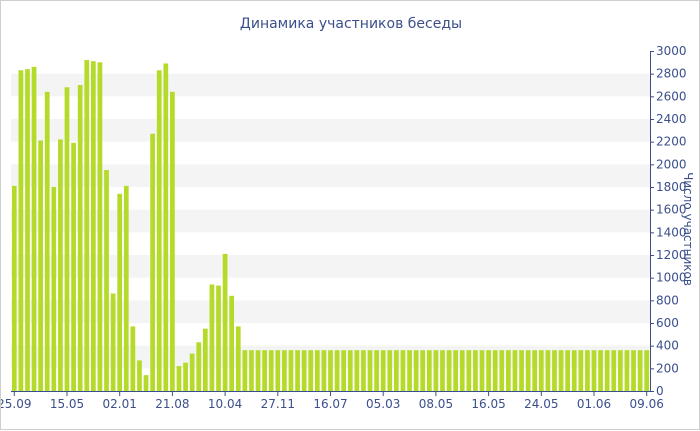  I want to click on y-tick-label: 2800, so click(671, 74).